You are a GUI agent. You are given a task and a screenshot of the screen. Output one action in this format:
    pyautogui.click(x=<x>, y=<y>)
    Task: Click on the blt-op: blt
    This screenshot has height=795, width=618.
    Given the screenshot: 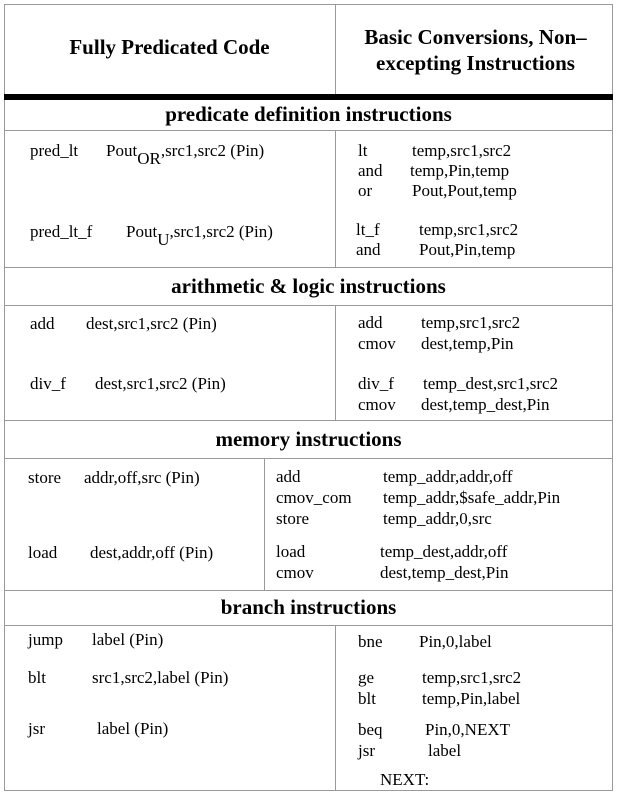 What is the action you would take?
    pyautogui.click(x=37, y=677)
    